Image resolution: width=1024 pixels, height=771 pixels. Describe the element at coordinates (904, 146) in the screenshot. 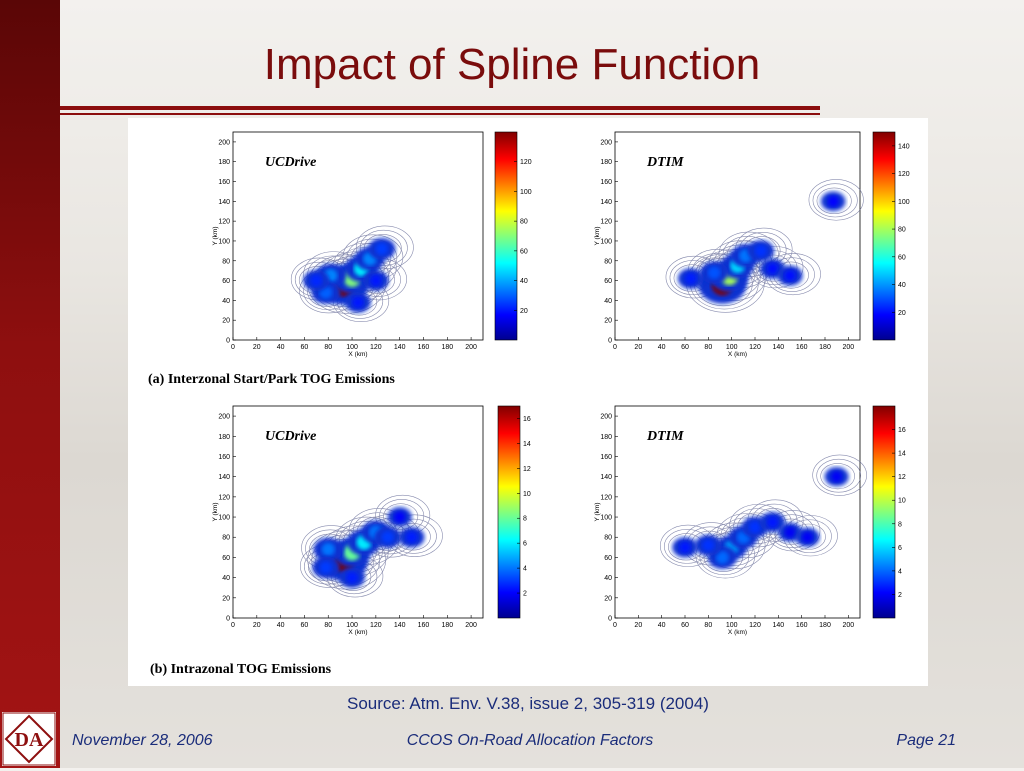

I see `colorbar-tick-label: 140` at that location.